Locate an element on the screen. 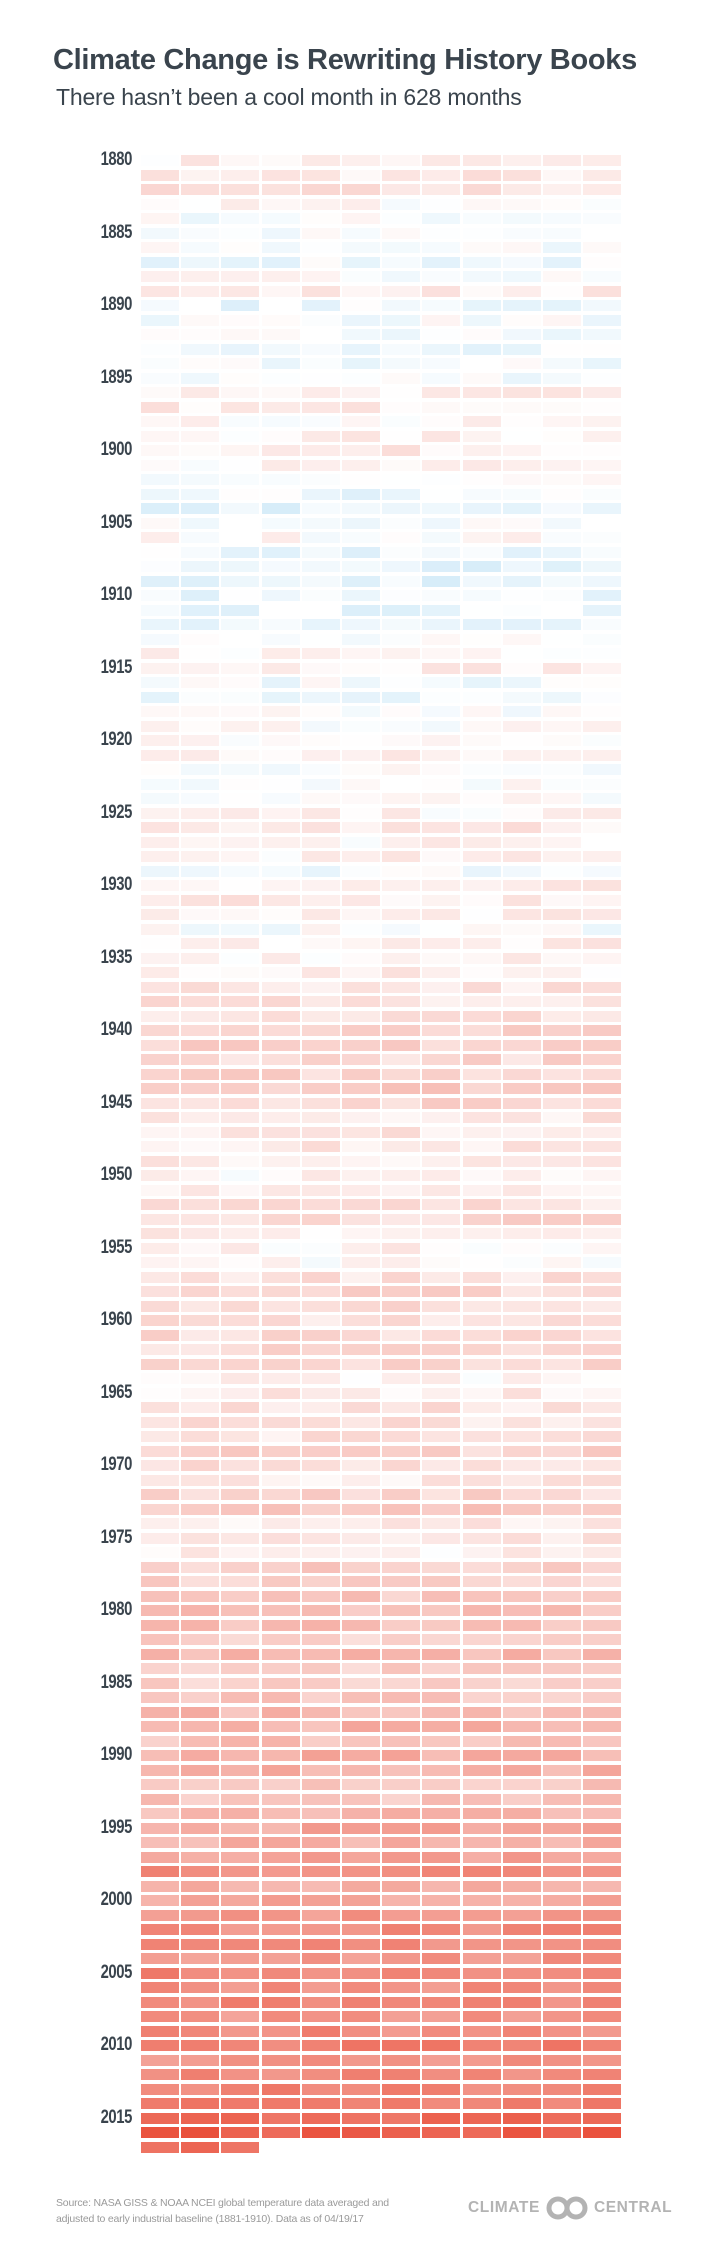 The image size is (720, 2265). y-tick-label: 1900 is located at coordinates (116, 449).